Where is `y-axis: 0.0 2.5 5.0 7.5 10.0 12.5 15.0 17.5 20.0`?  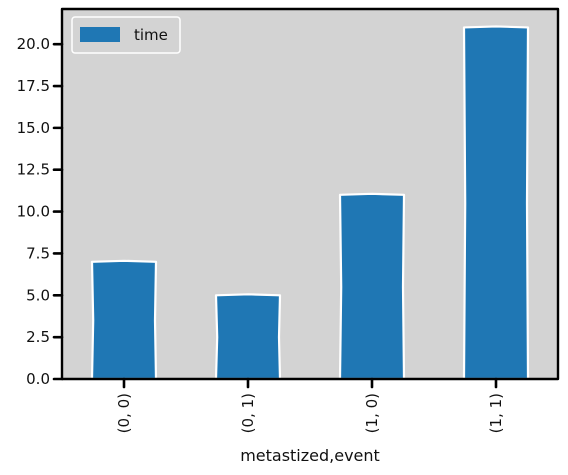
y-axis: 0.0 2.5 5.0 7.5 10.0 12.5 15.0 17.5 20.0 is located at coordinates (40, 211).